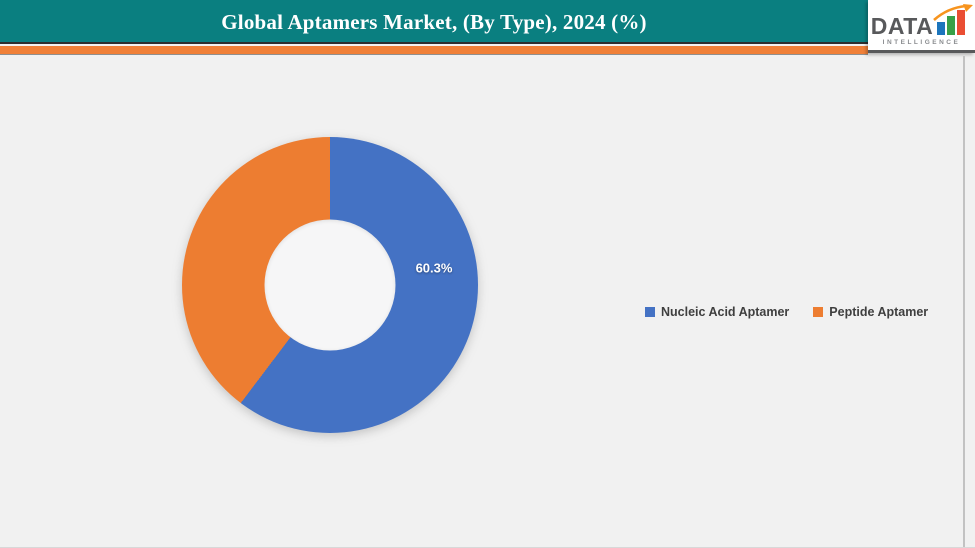 This screenshot has height=548, width=975. What do you see at coordinates (951, 25) in the screenshot?
I see `logo-bar-green` at bounding box center [951, 25].